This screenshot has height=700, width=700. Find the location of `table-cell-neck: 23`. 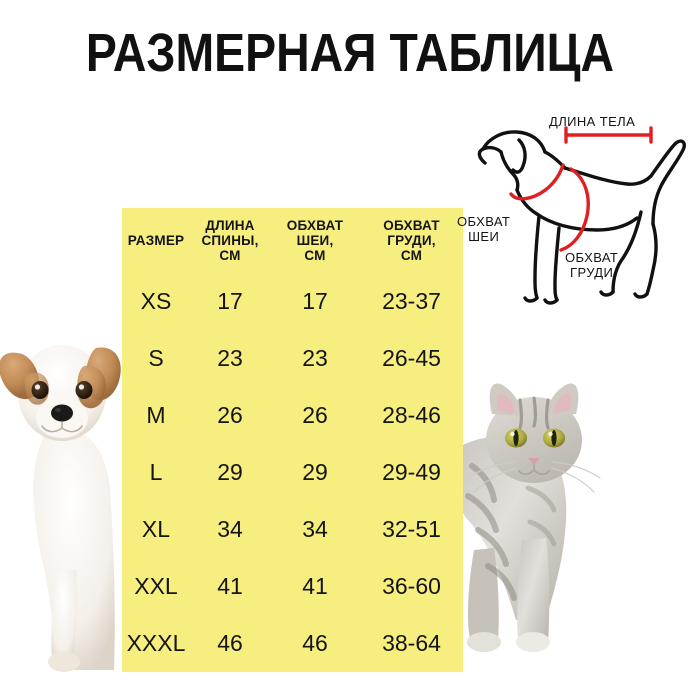

table-cell-neck: 23 is located at coordinates (315, 357).